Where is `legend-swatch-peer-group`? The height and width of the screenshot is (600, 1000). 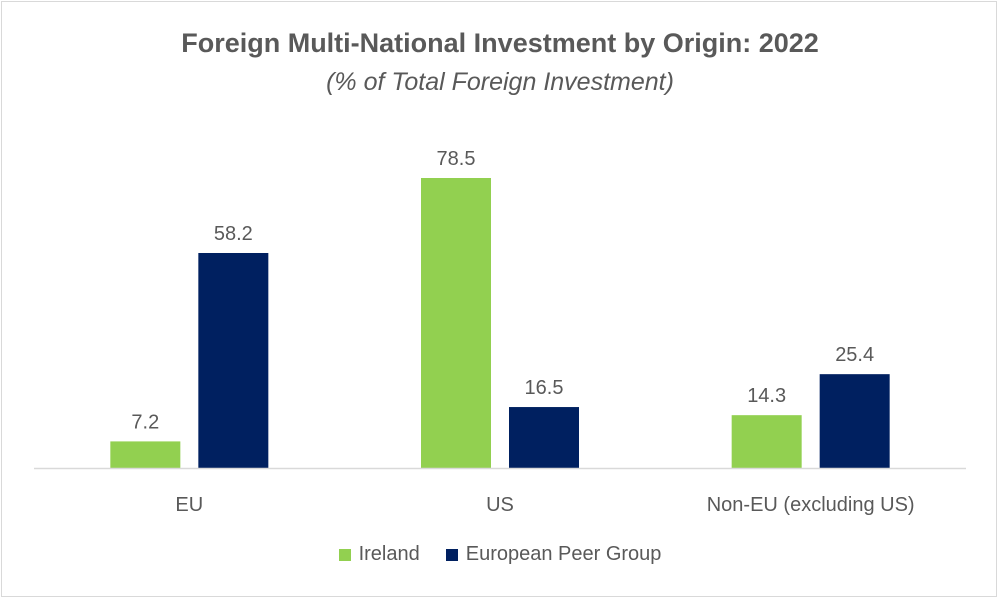
legend-swatch-peer-group is located at coordinates (451, 554).